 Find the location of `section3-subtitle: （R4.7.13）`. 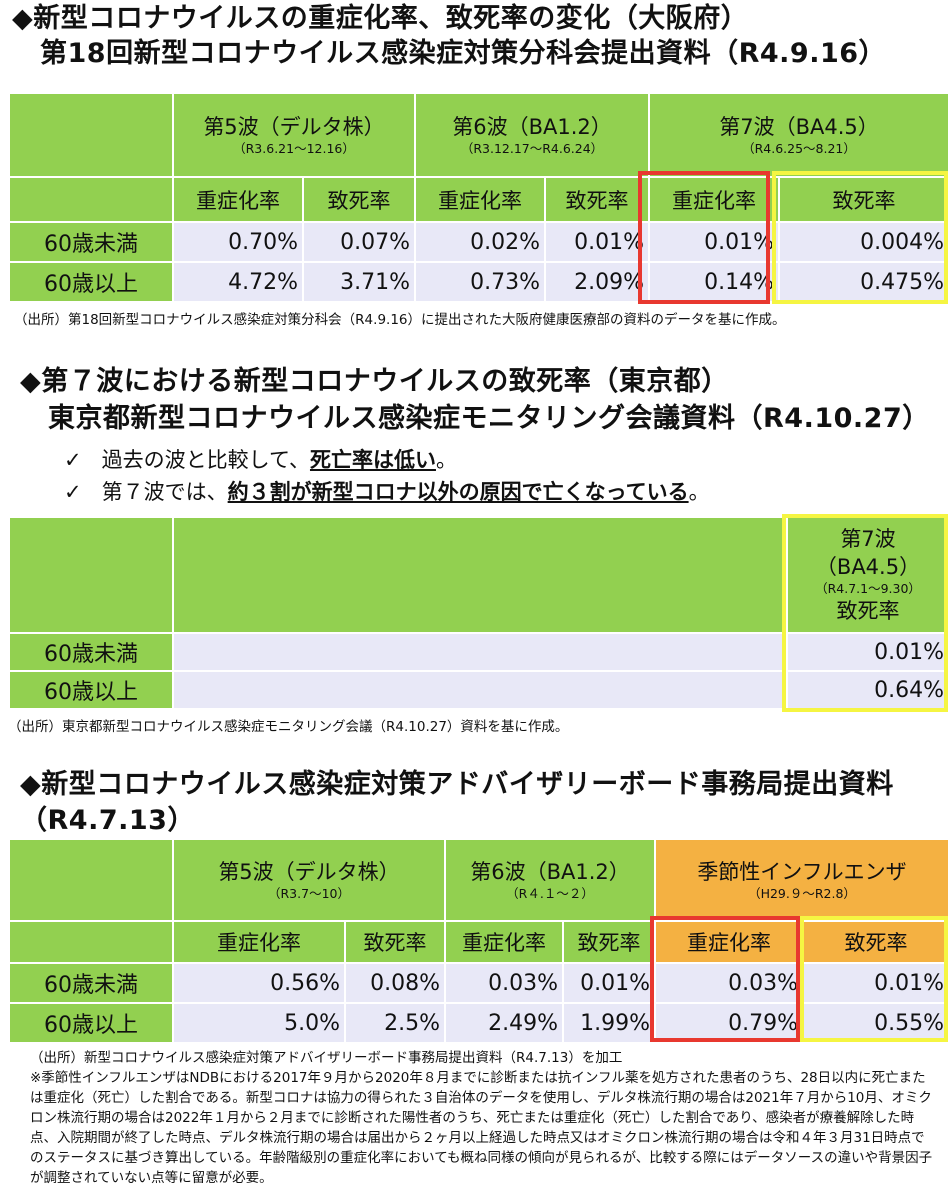

section3-subtitle: （R4.7.13） is located at coordinates (107, 820).